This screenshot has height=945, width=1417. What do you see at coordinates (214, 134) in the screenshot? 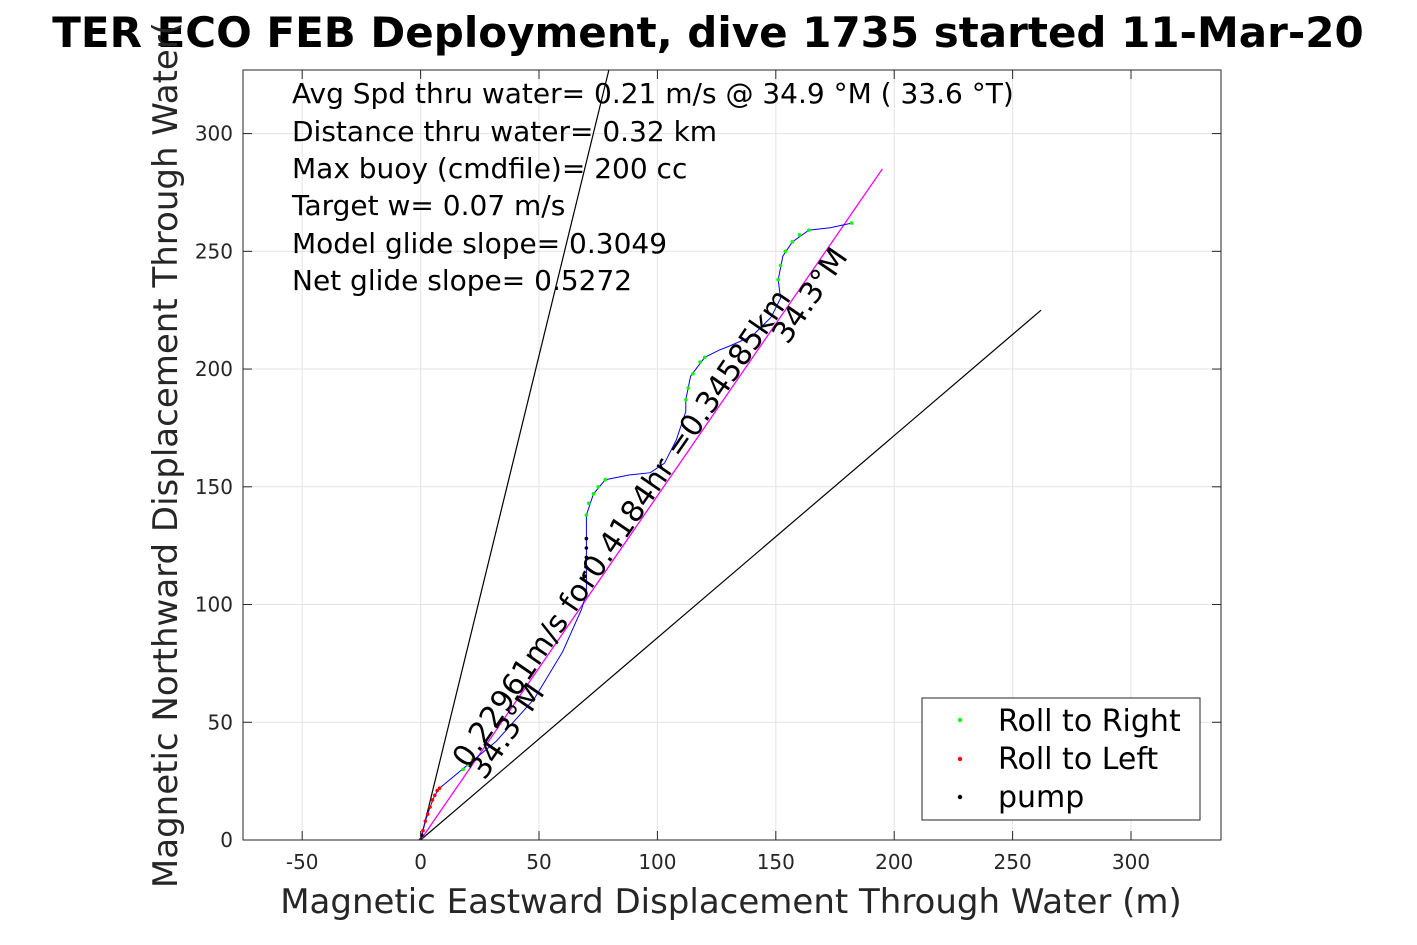
I see `y-tick-label: 300` at bounding box center [214, 134].